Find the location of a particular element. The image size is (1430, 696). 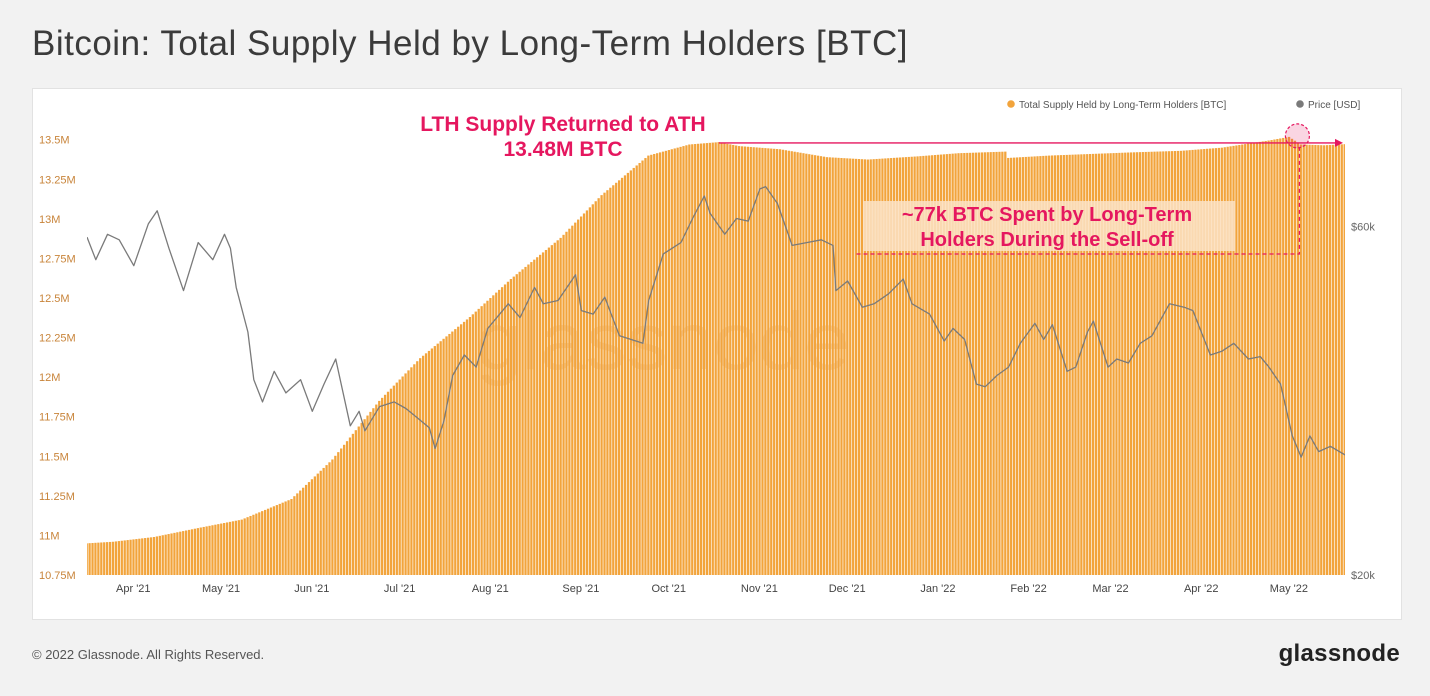

x-tick-label: Mar '22 is located at coordinates (1110, 589).